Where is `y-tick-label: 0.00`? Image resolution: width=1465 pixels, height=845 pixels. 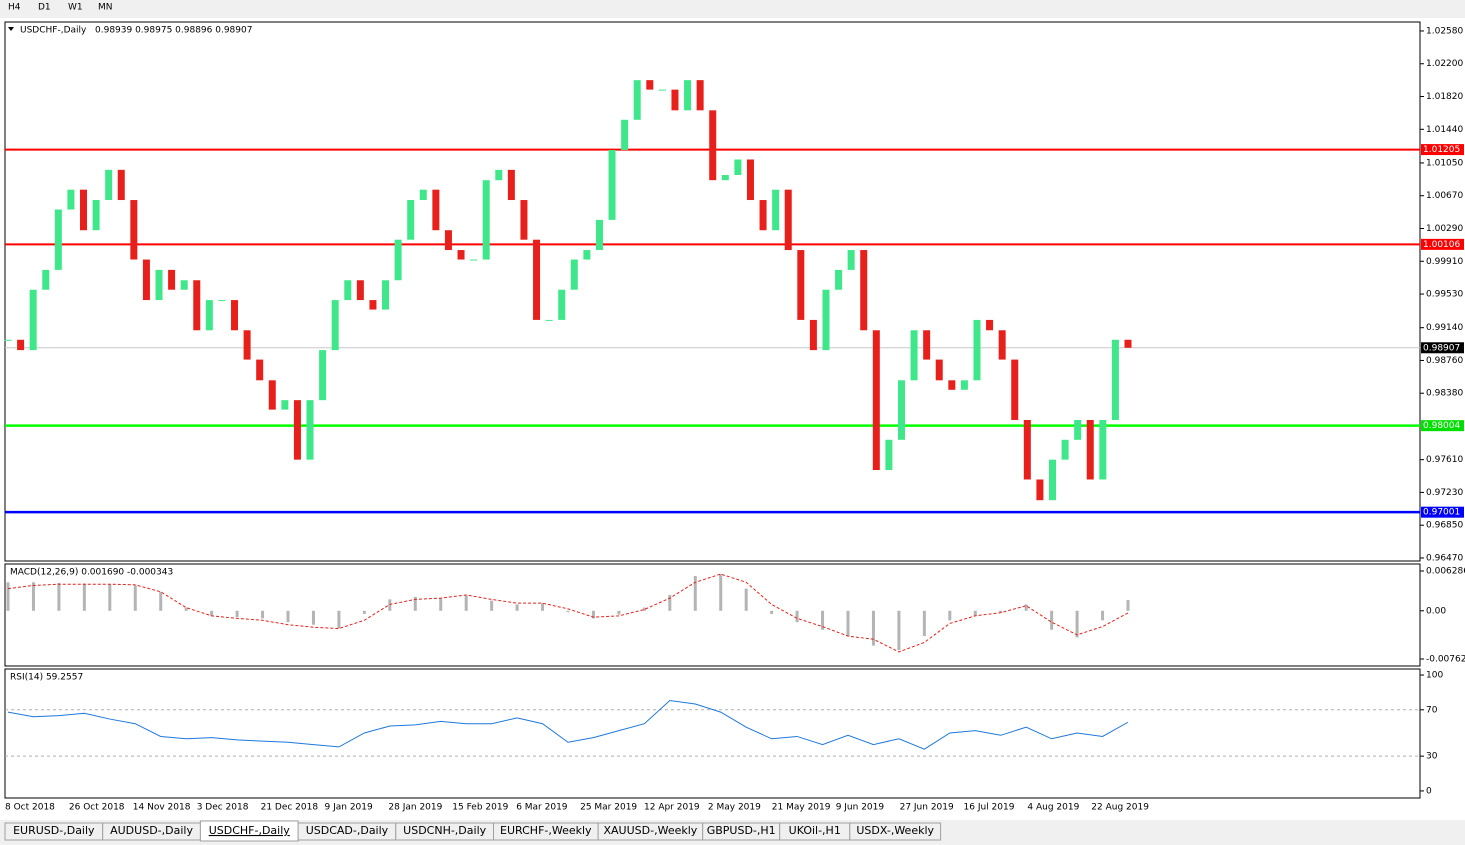
y-tick-label: 0.00 is located at coordinates (1436, 611).